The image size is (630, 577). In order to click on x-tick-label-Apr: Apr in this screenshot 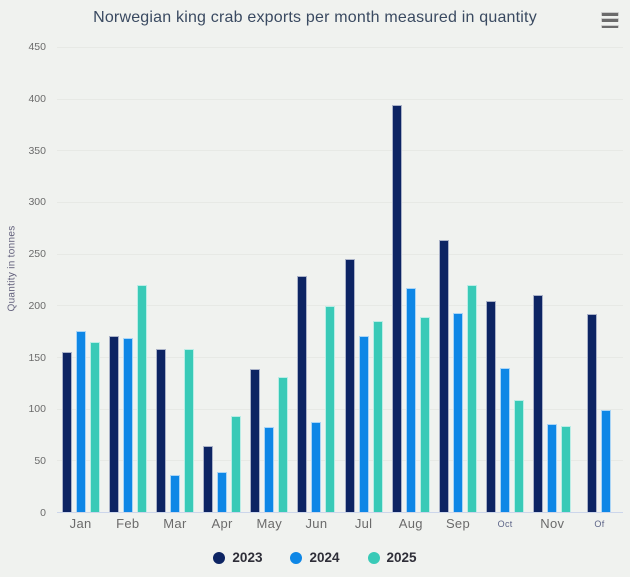, I will do `click(222, 523)`.